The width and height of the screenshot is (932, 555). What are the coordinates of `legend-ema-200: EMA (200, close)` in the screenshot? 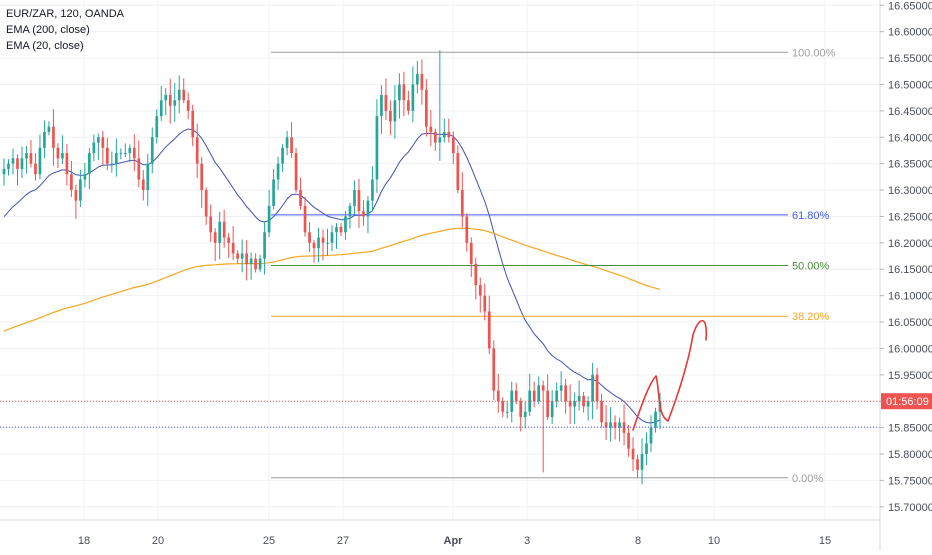 It's located at (48, 30).